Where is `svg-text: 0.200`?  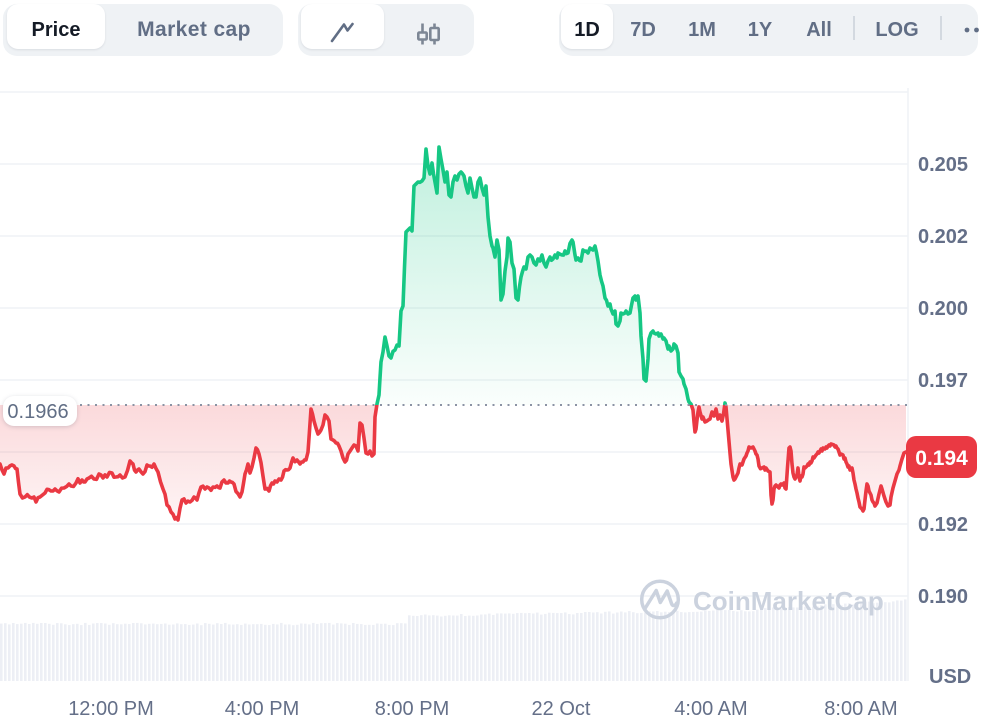
svg-text: 0.200 is located at coordinates (943, 309).